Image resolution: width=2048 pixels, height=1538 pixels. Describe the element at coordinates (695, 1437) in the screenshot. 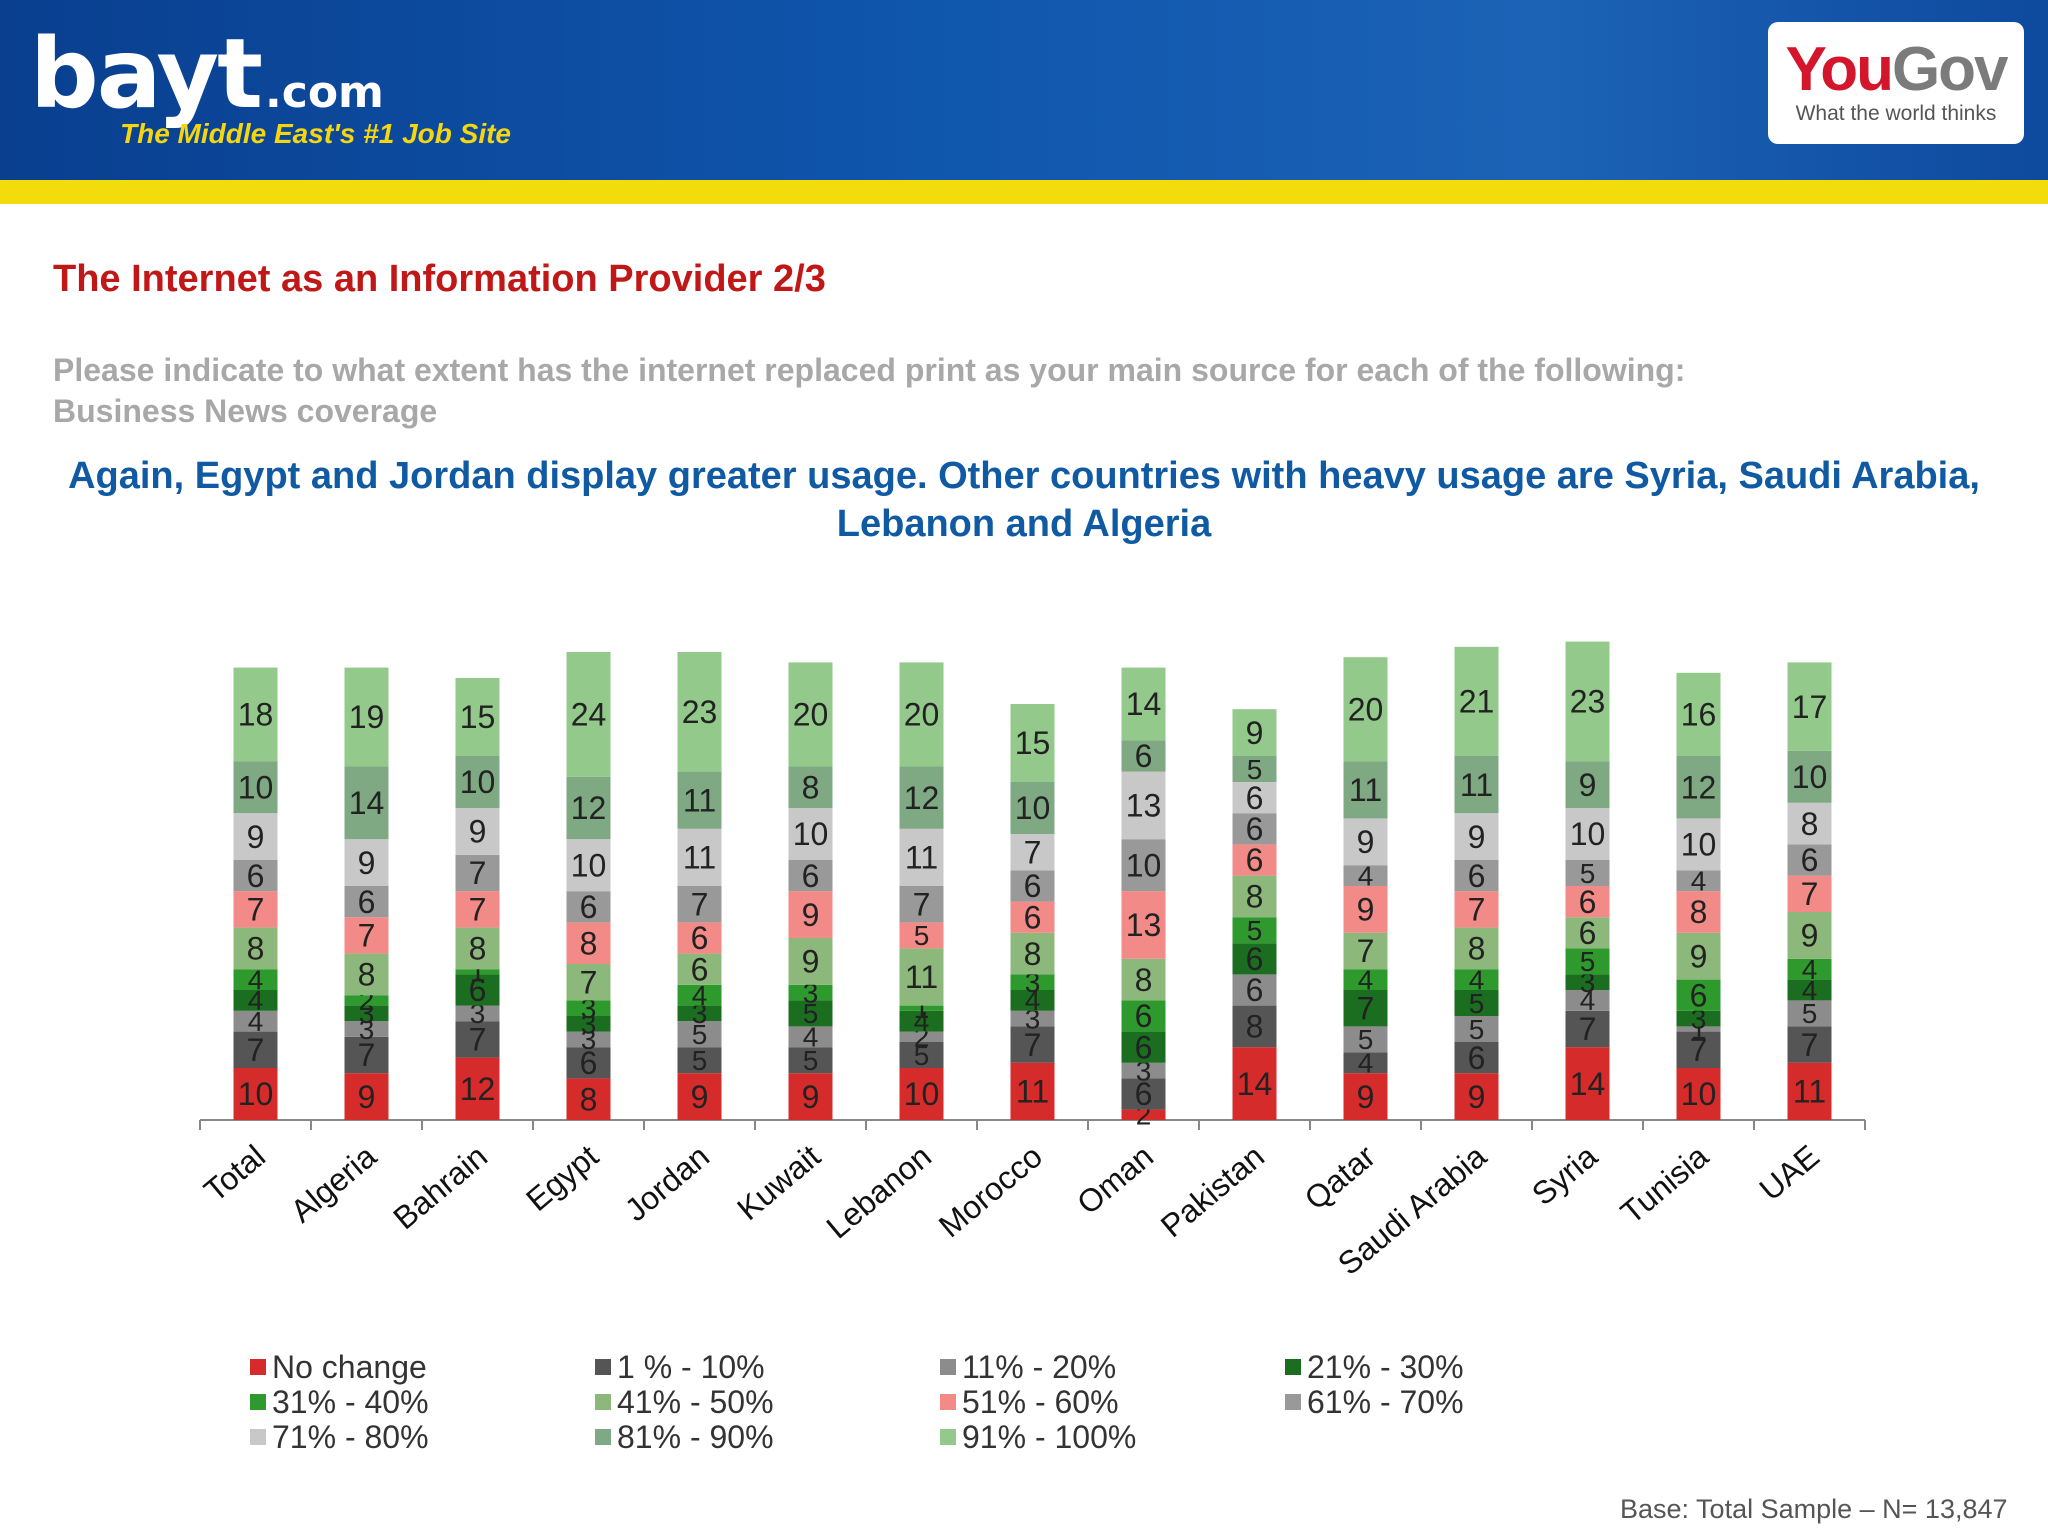

I see `legend-label: 81% - 90%` at that location.